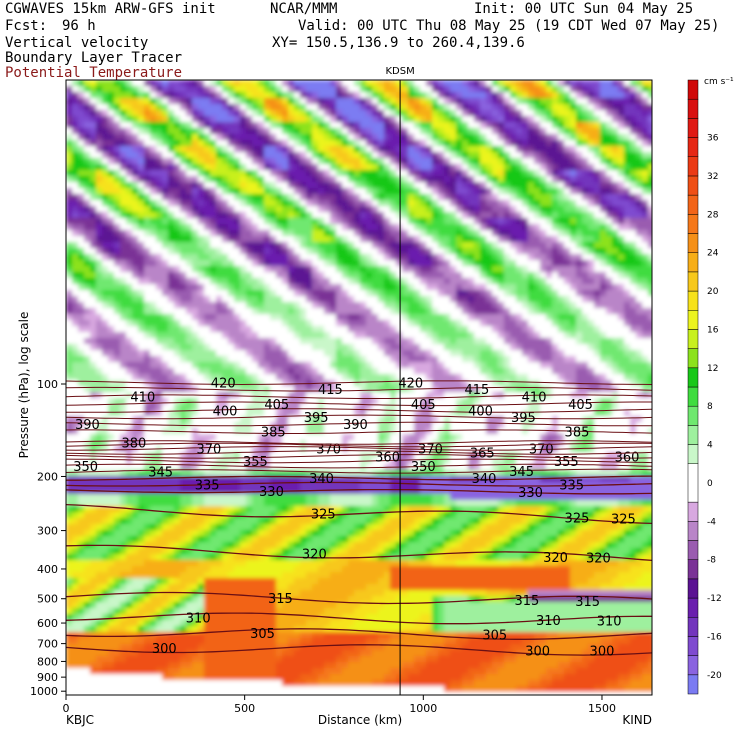  I want to click on theta-contour-420: 420 420, so click(359, 384).